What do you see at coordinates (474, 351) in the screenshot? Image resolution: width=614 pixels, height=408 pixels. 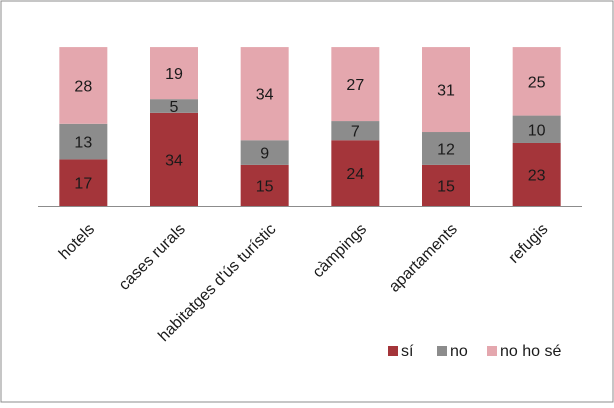 I see `legend: sí no no ho sé` at bounding box center [474, 351].